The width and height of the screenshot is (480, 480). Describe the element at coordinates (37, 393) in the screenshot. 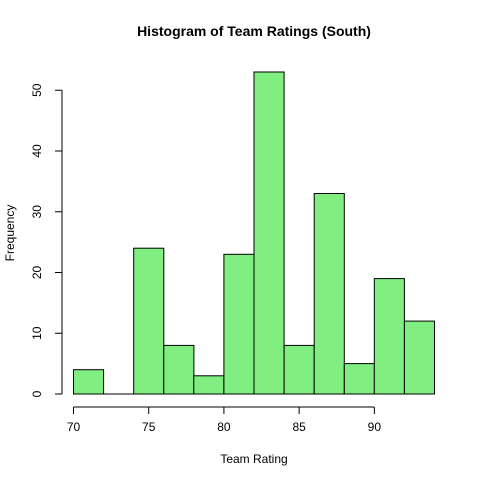

I see `y-tick-label-0: 0` at that location.